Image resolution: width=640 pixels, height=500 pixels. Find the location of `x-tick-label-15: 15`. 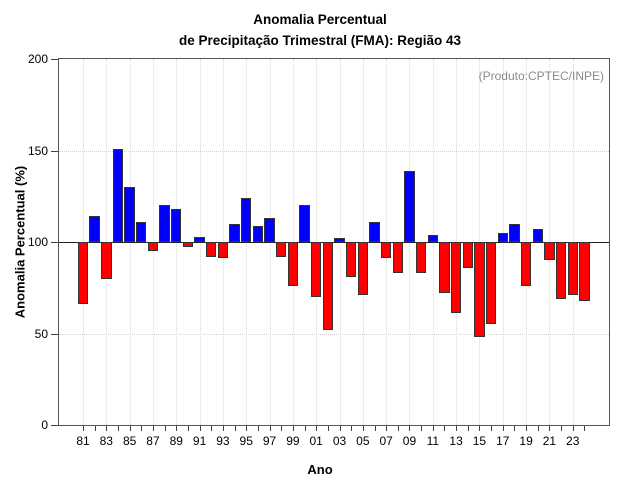

x-tick-label-15: 15 is located at coordinates (479, 441).